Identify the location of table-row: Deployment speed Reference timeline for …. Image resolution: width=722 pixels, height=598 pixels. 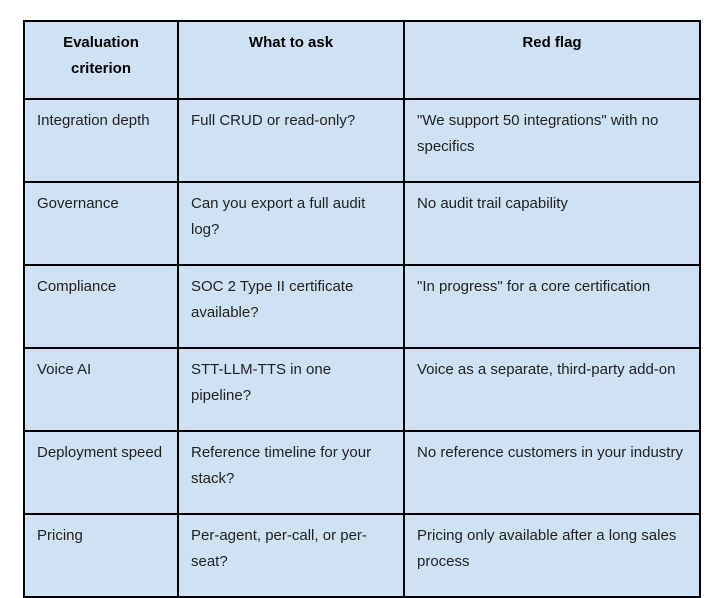
(362, 472).